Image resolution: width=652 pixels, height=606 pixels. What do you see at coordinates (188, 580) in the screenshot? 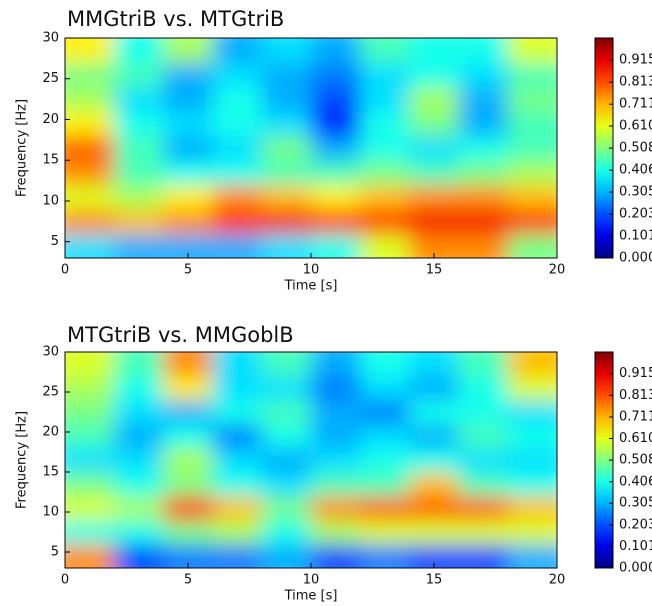
I see `x-tick-label: 5` at bounding box center [188, 580].